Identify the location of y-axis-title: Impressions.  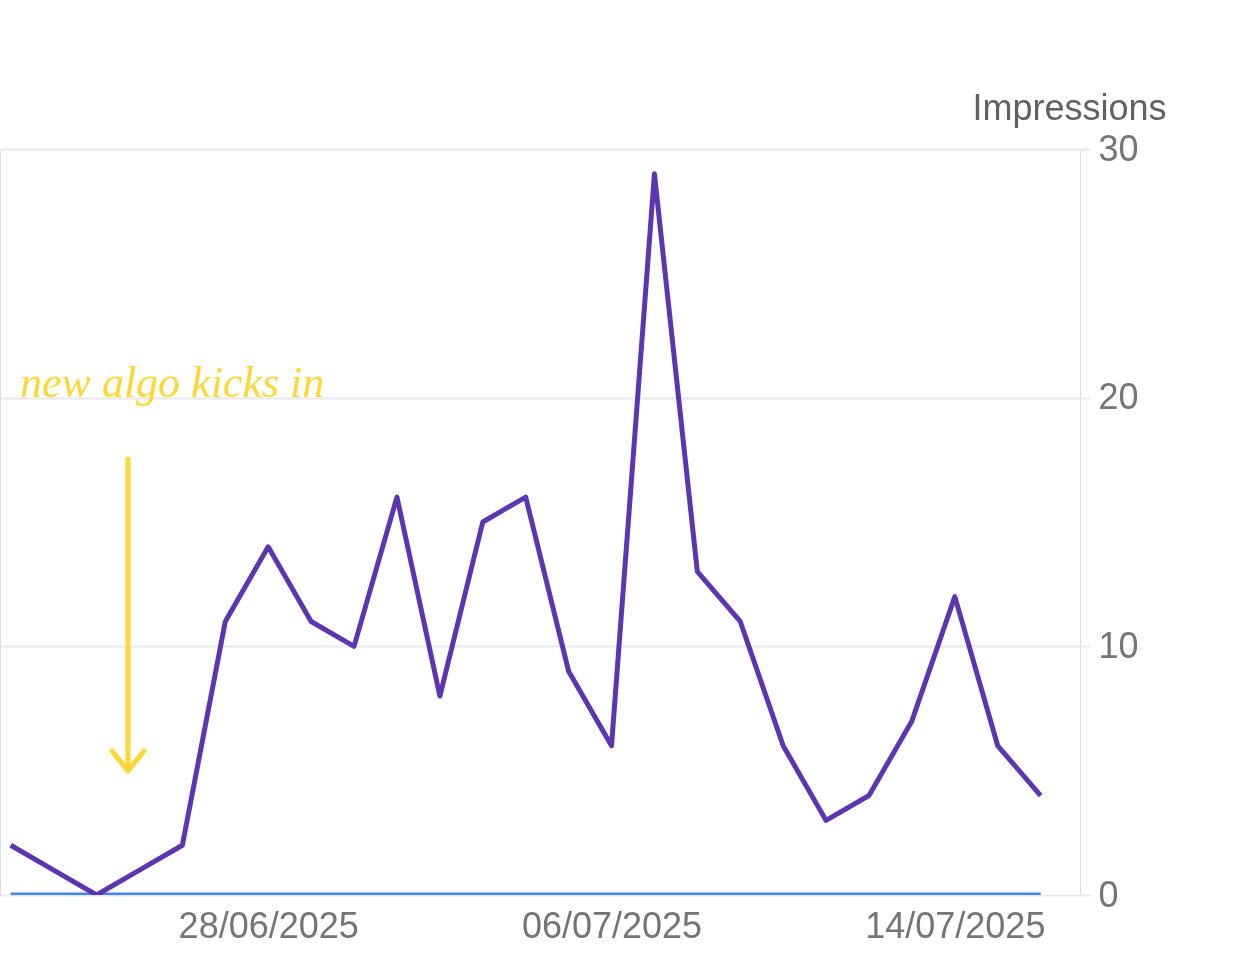
(1069, 107).